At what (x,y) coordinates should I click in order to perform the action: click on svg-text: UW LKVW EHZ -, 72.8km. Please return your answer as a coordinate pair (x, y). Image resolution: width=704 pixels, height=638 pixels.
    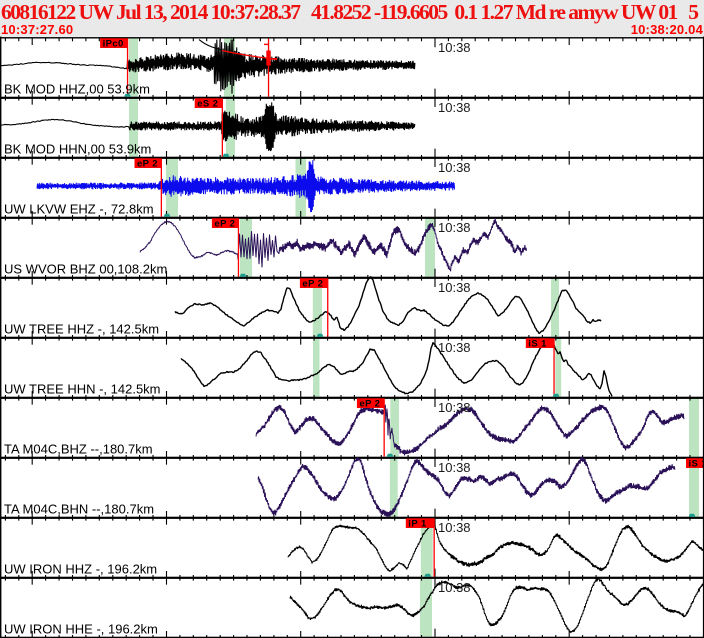
    Looking at the image, I should click on (79, 209).